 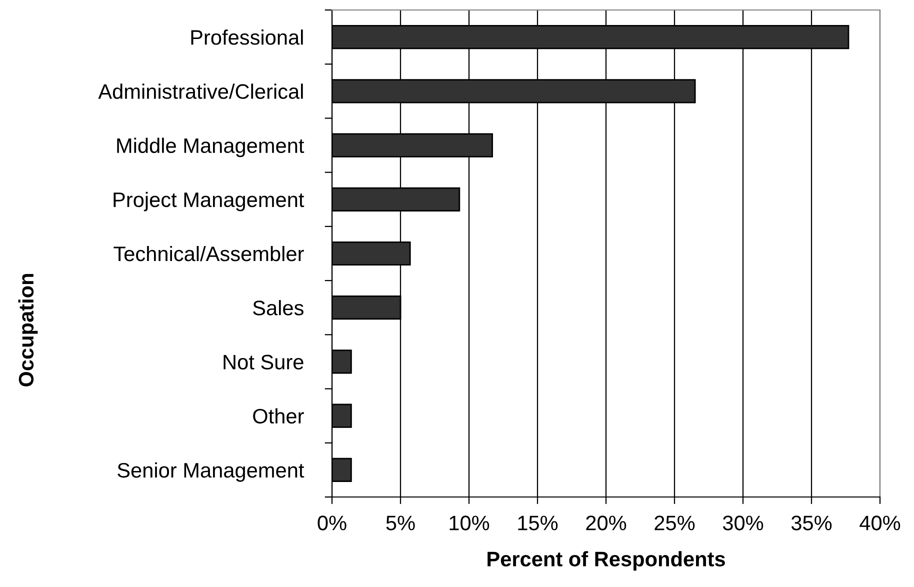 What do you see at coordinates (211, 472) in the screenshot?
I see `y-tick-label: Senior Management` at bounding box center [211, 472].